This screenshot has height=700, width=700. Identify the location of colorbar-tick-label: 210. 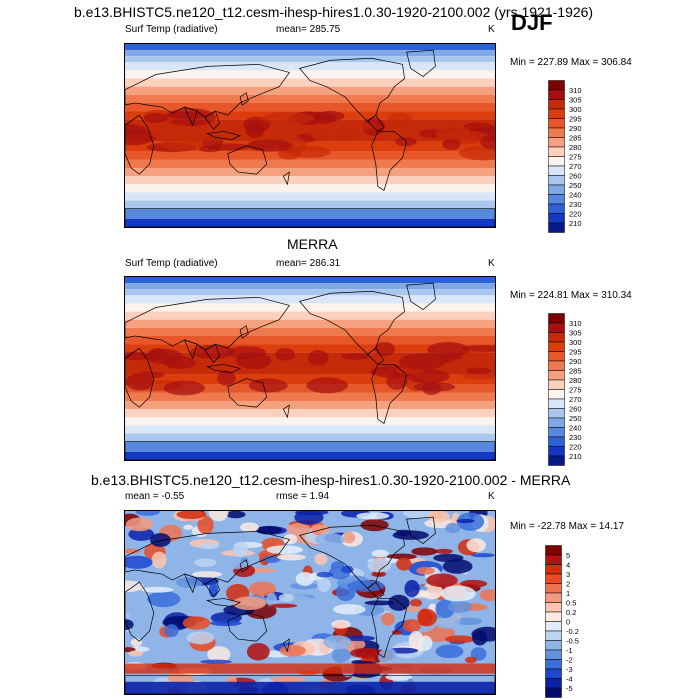
(575, 456).